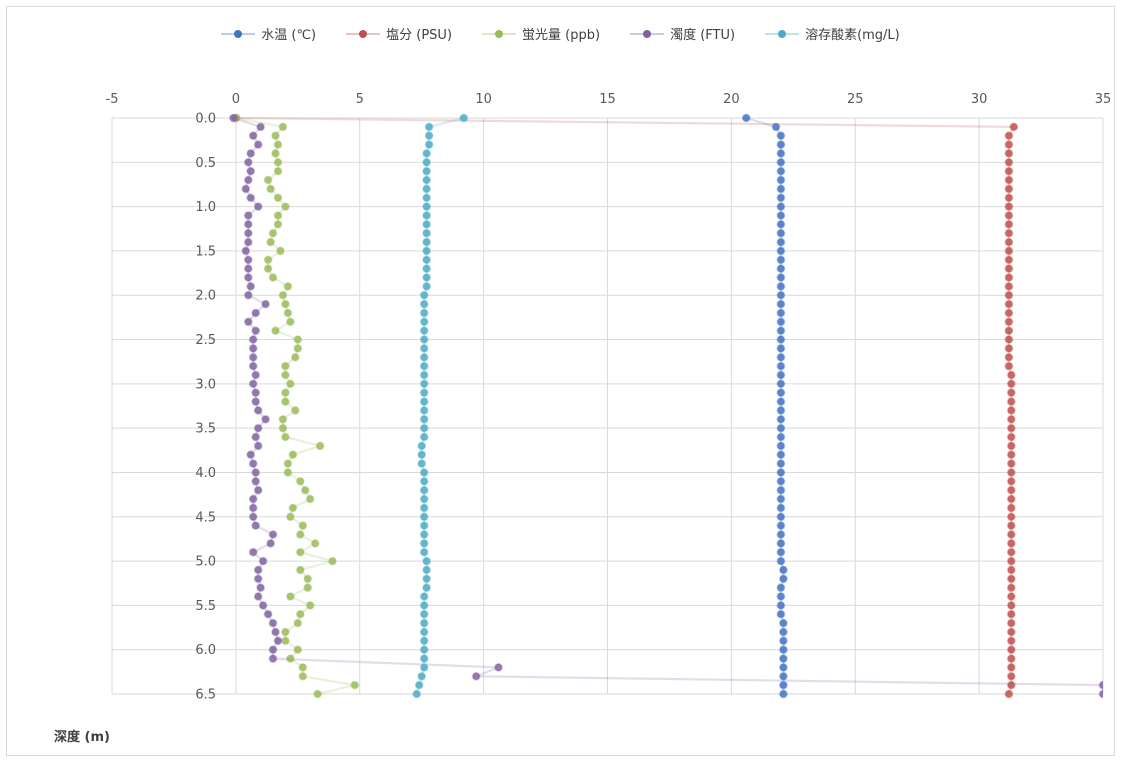  I want to click on legend-item: 蛍光量 (ppb), so click(541, 33).